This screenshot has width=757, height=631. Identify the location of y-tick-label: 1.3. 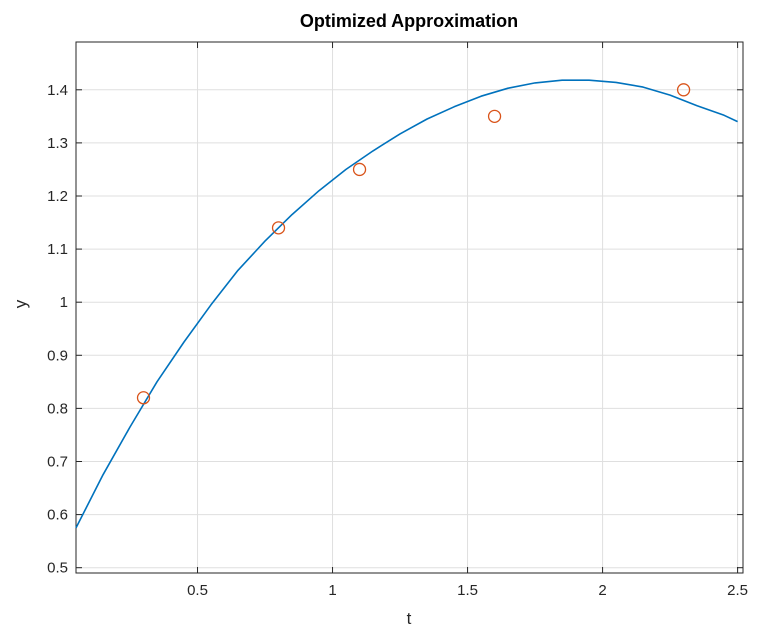
(57, 143).